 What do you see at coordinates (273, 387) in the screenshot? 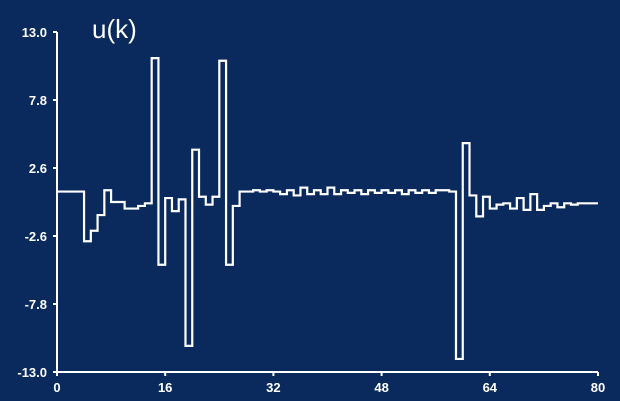
I see `x-tick-label: 32` at bounding box center [273, 387].